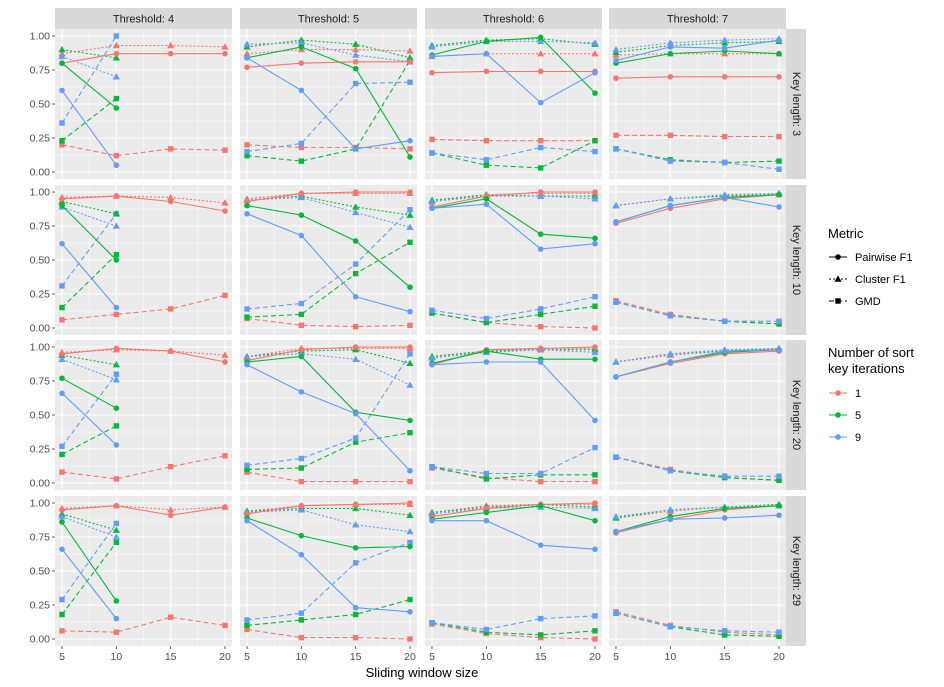 The height and width of the screenshot is (687, 944). I want to click on column-strip: Threshold: 4, so click(143, 18).